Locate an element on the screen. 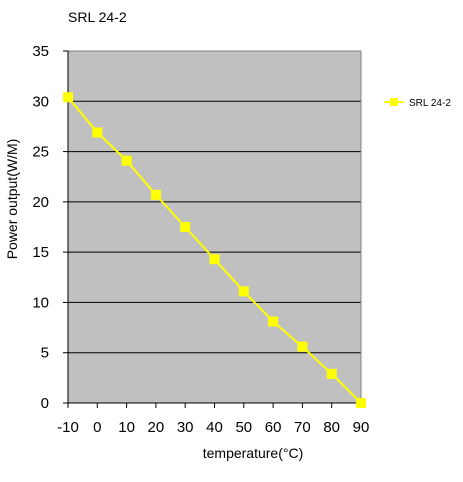 The height and width of the screenshot is (482, 463). y-tick-label: 35 is located at coordinates (40, 51).